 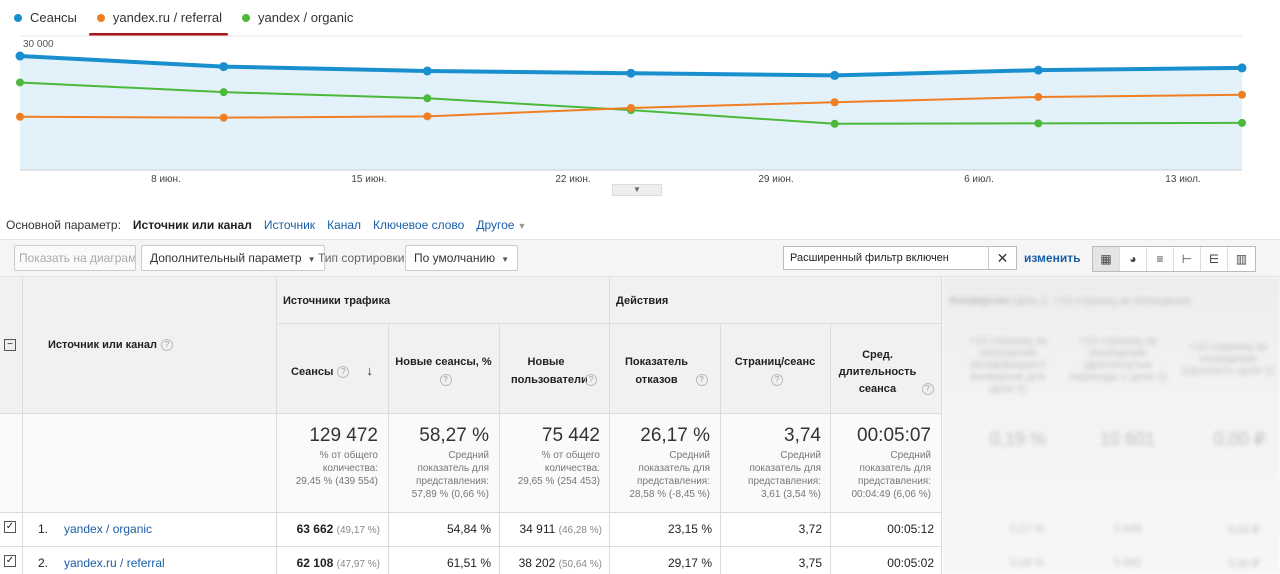 I want to click on legend-item-organic: yandex / organic, so click(x=297, y=17).